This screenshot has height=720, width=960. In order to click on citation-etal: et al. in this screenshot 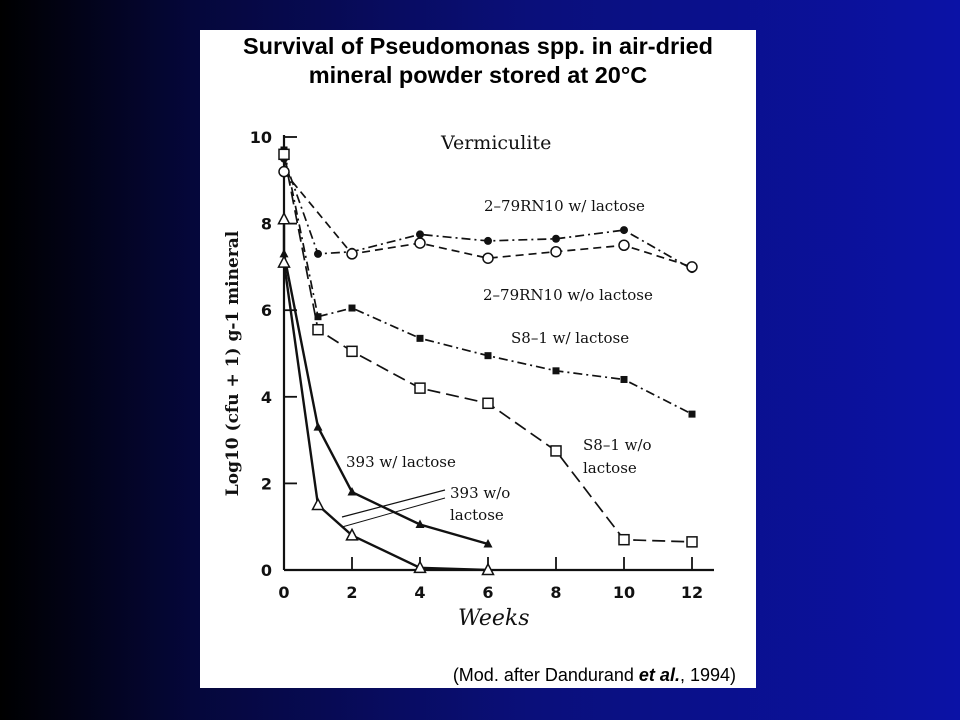, I will do `click(659, 675)`.